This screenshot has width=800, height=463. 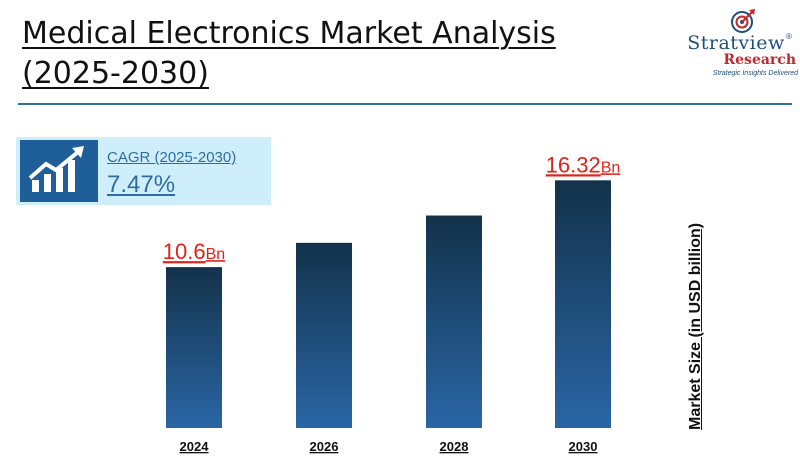 I want to click on cagr-label: CAGR (2025-2030), so click(x=172, y=157).